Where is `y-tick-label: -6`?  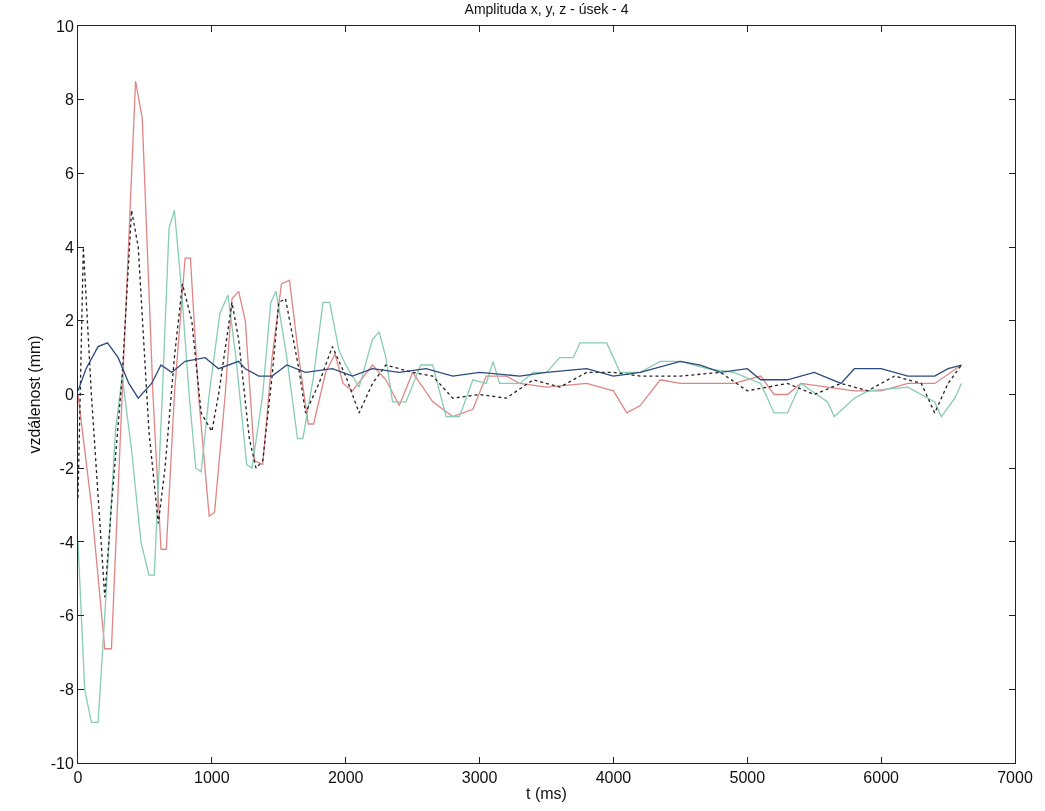
y-tick-label: -6 is located at coordinates (66, 616).